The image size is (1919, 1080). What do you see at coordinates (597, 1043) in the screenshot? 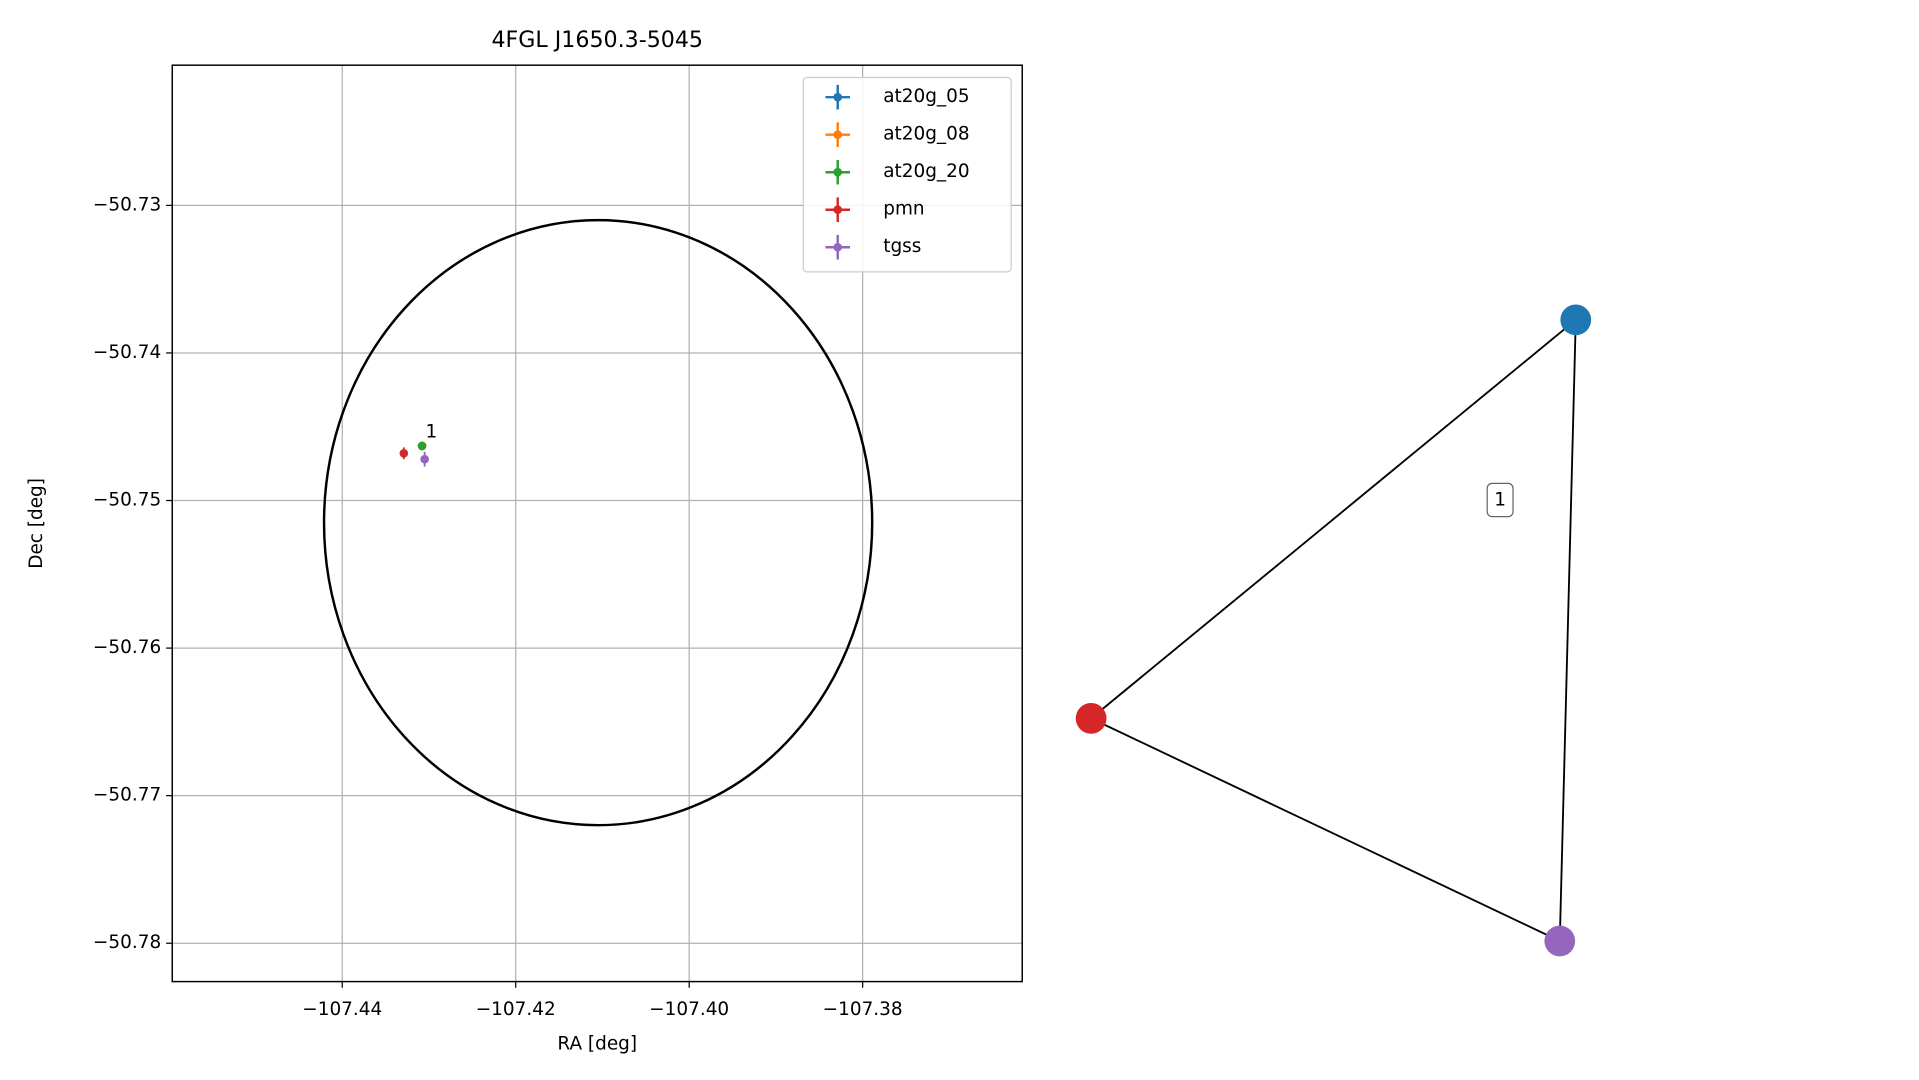
I see `x-axis-label: RA [deg]` at bounding box center [597, 1043].